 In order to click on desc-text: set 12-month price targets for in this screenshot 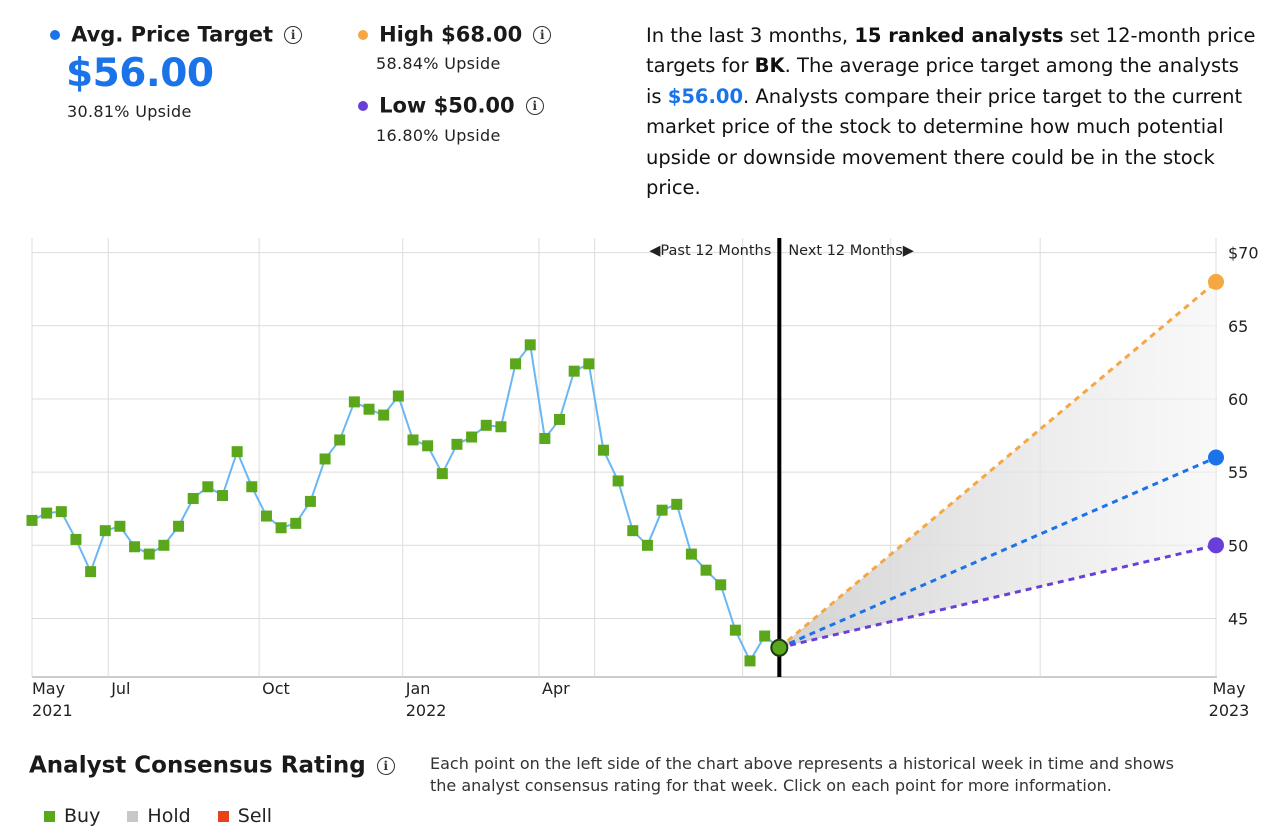, I will do `click(951, 51)`.